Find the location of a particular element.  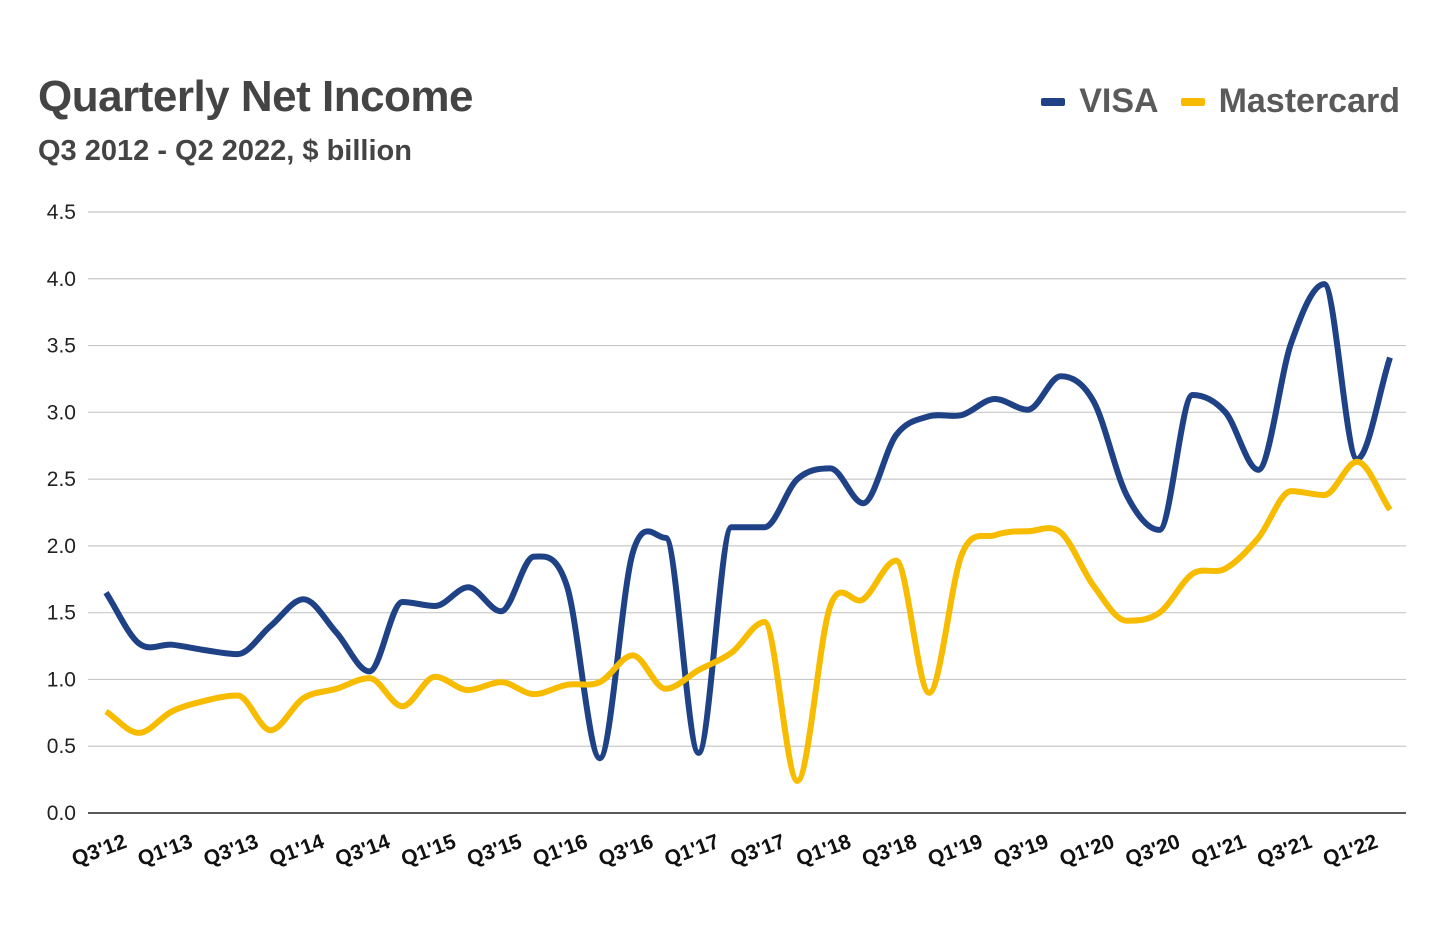

y-axis-ticks: 0.0 0.5 1.0 1.5 2.0 2.5 3.0 3.5 4.0 4.5 is located at coordinates (61, 513).